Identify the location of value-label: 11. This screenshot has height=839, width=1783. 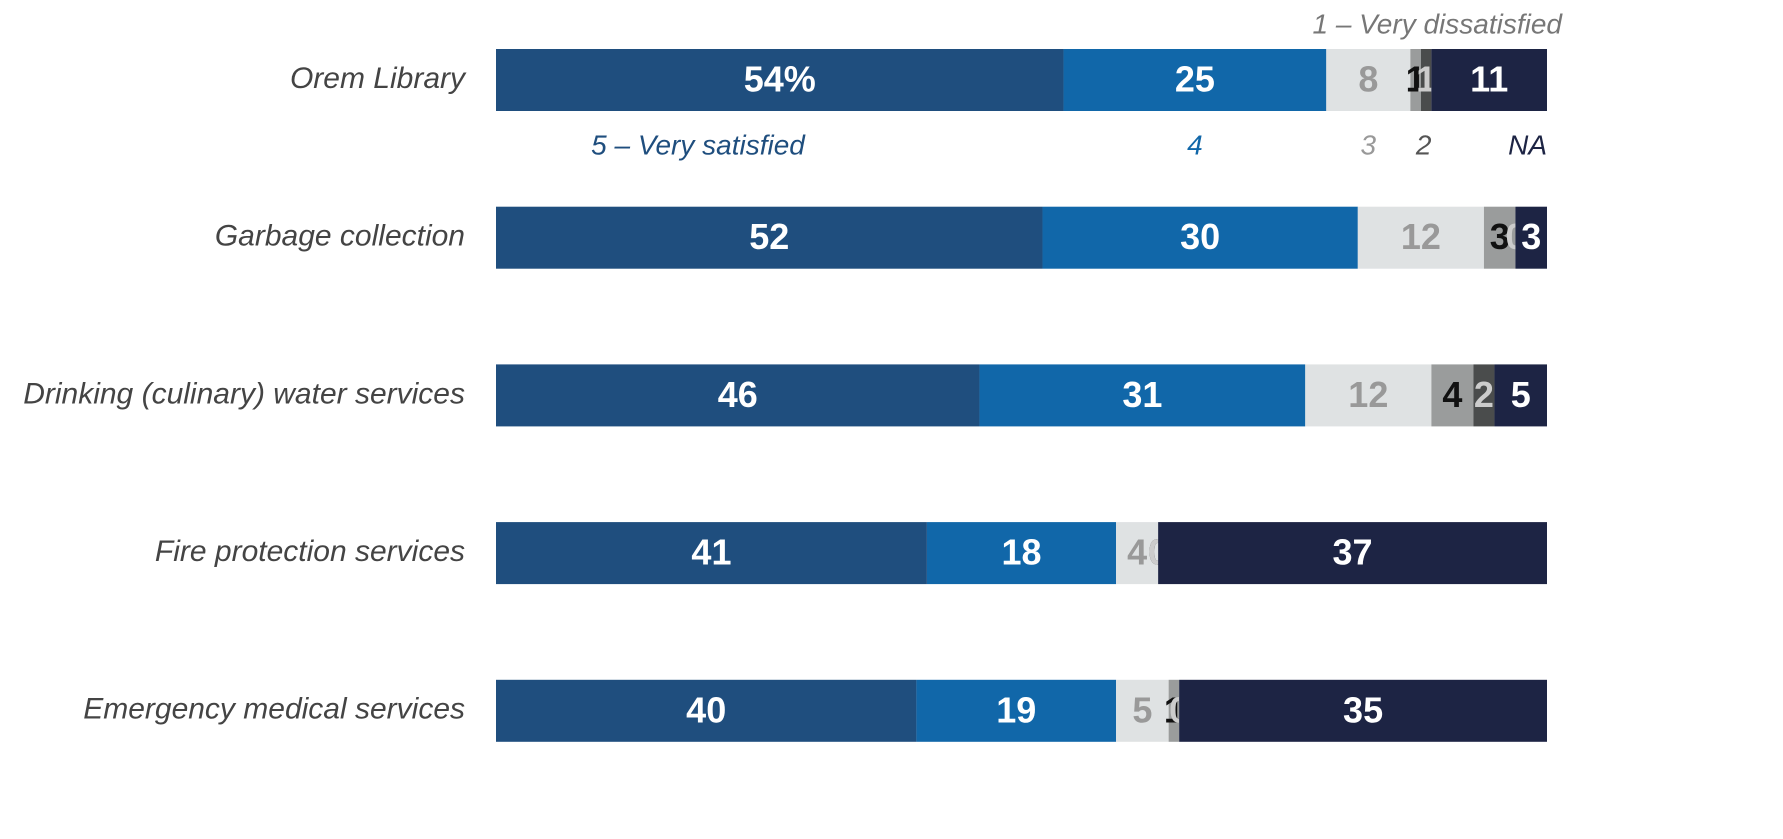
(1489, 79).